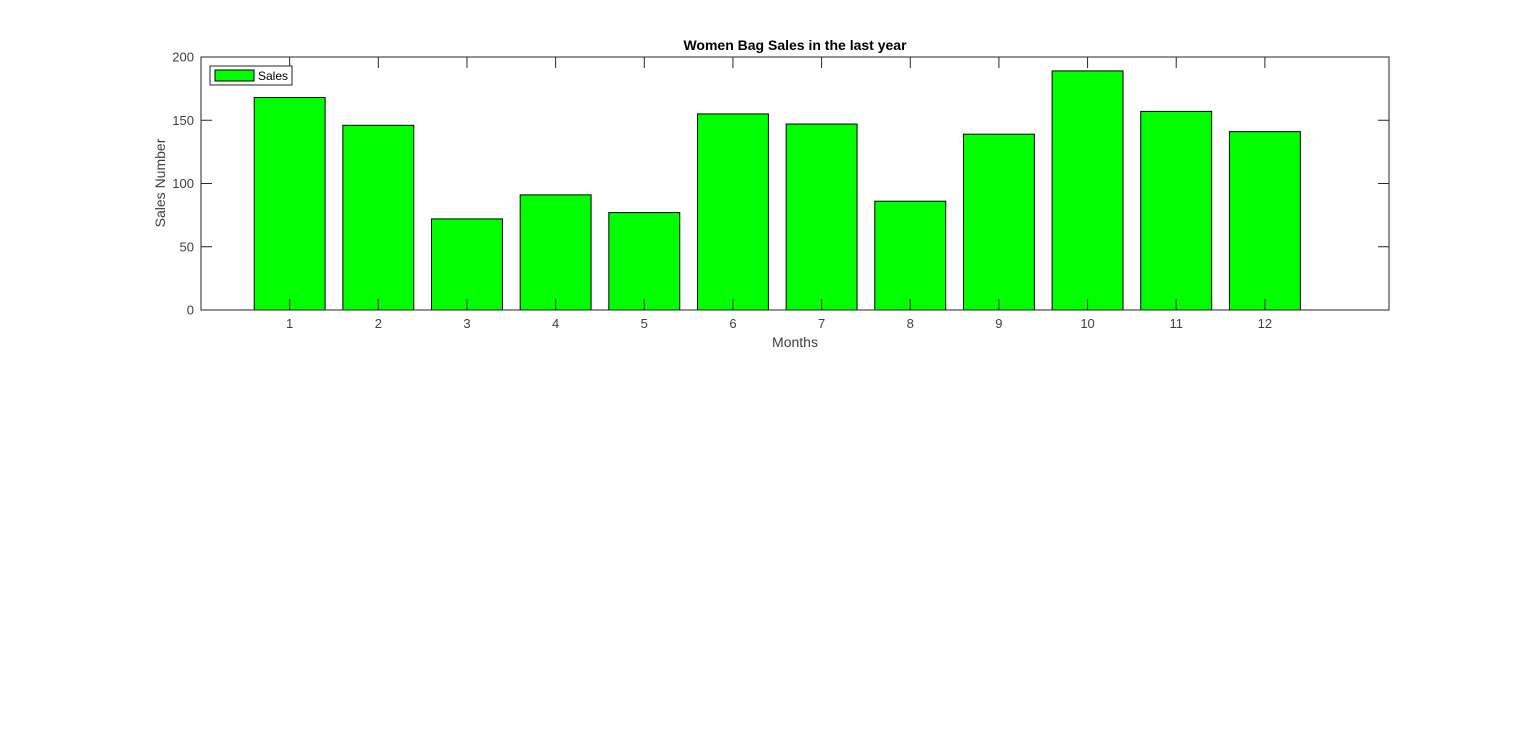 The height and width of the screenshot is (745, 1536). What do you see at coordinates (795, 45) in the screenshot?
I see `chart-title: Women Bag Sales in the last year` at bounding box center [795, 45].